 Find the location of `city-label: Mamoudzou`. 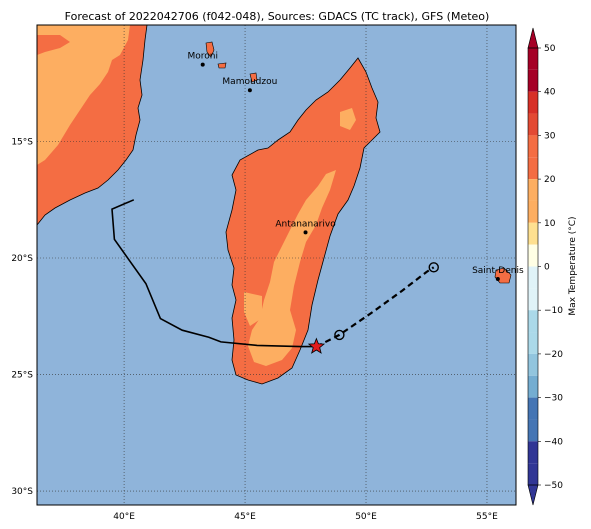

city-label: Mamoudzou is located at coordinates (249, 82).